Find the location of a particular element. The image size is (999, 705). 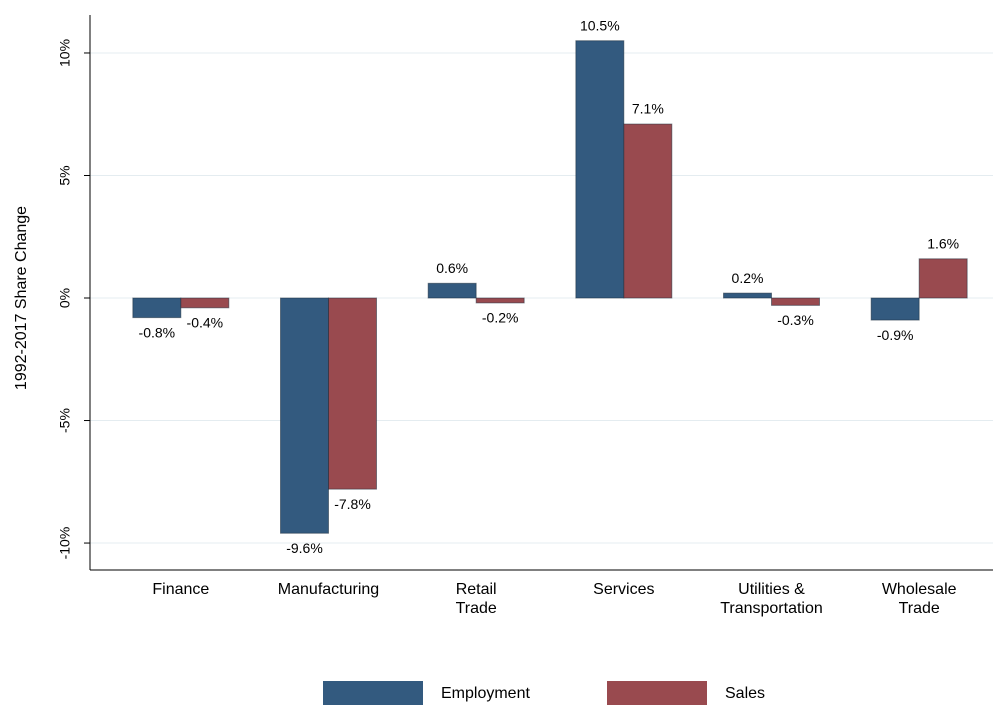

y-tick-label: 5% is located at coordinates (65, 175).